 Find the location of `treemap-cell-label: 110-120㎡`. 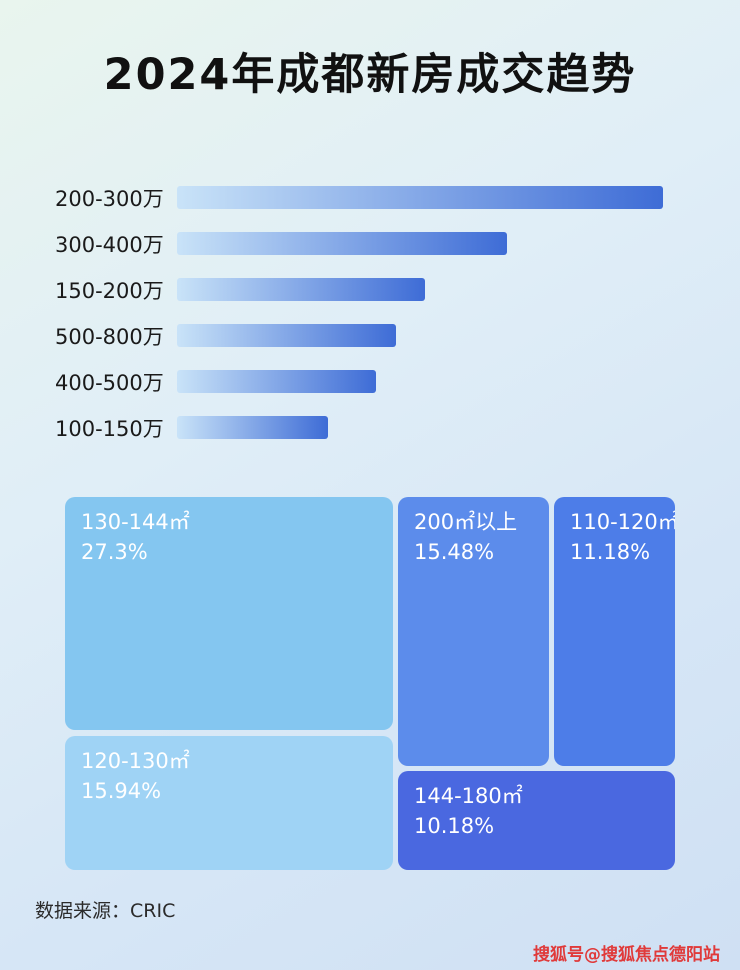

treemap-cell-label: 110-120㎡ is located at coordinates (622, 522).